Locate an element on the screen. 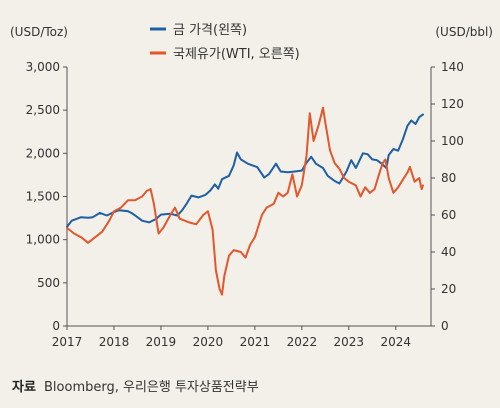 This screenshot has width=500, height=408. x-tick-label: 2024 is located at coordinates (396, 342).